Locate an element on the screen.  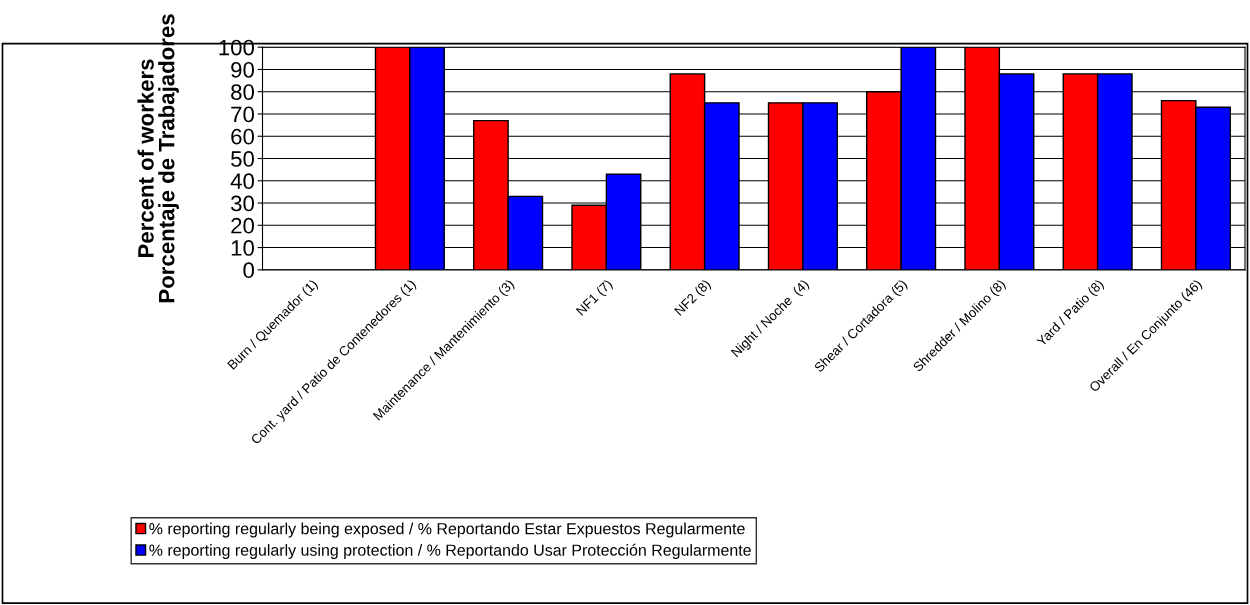
y-tick-label: 30 is located at coordinates (242, 203).